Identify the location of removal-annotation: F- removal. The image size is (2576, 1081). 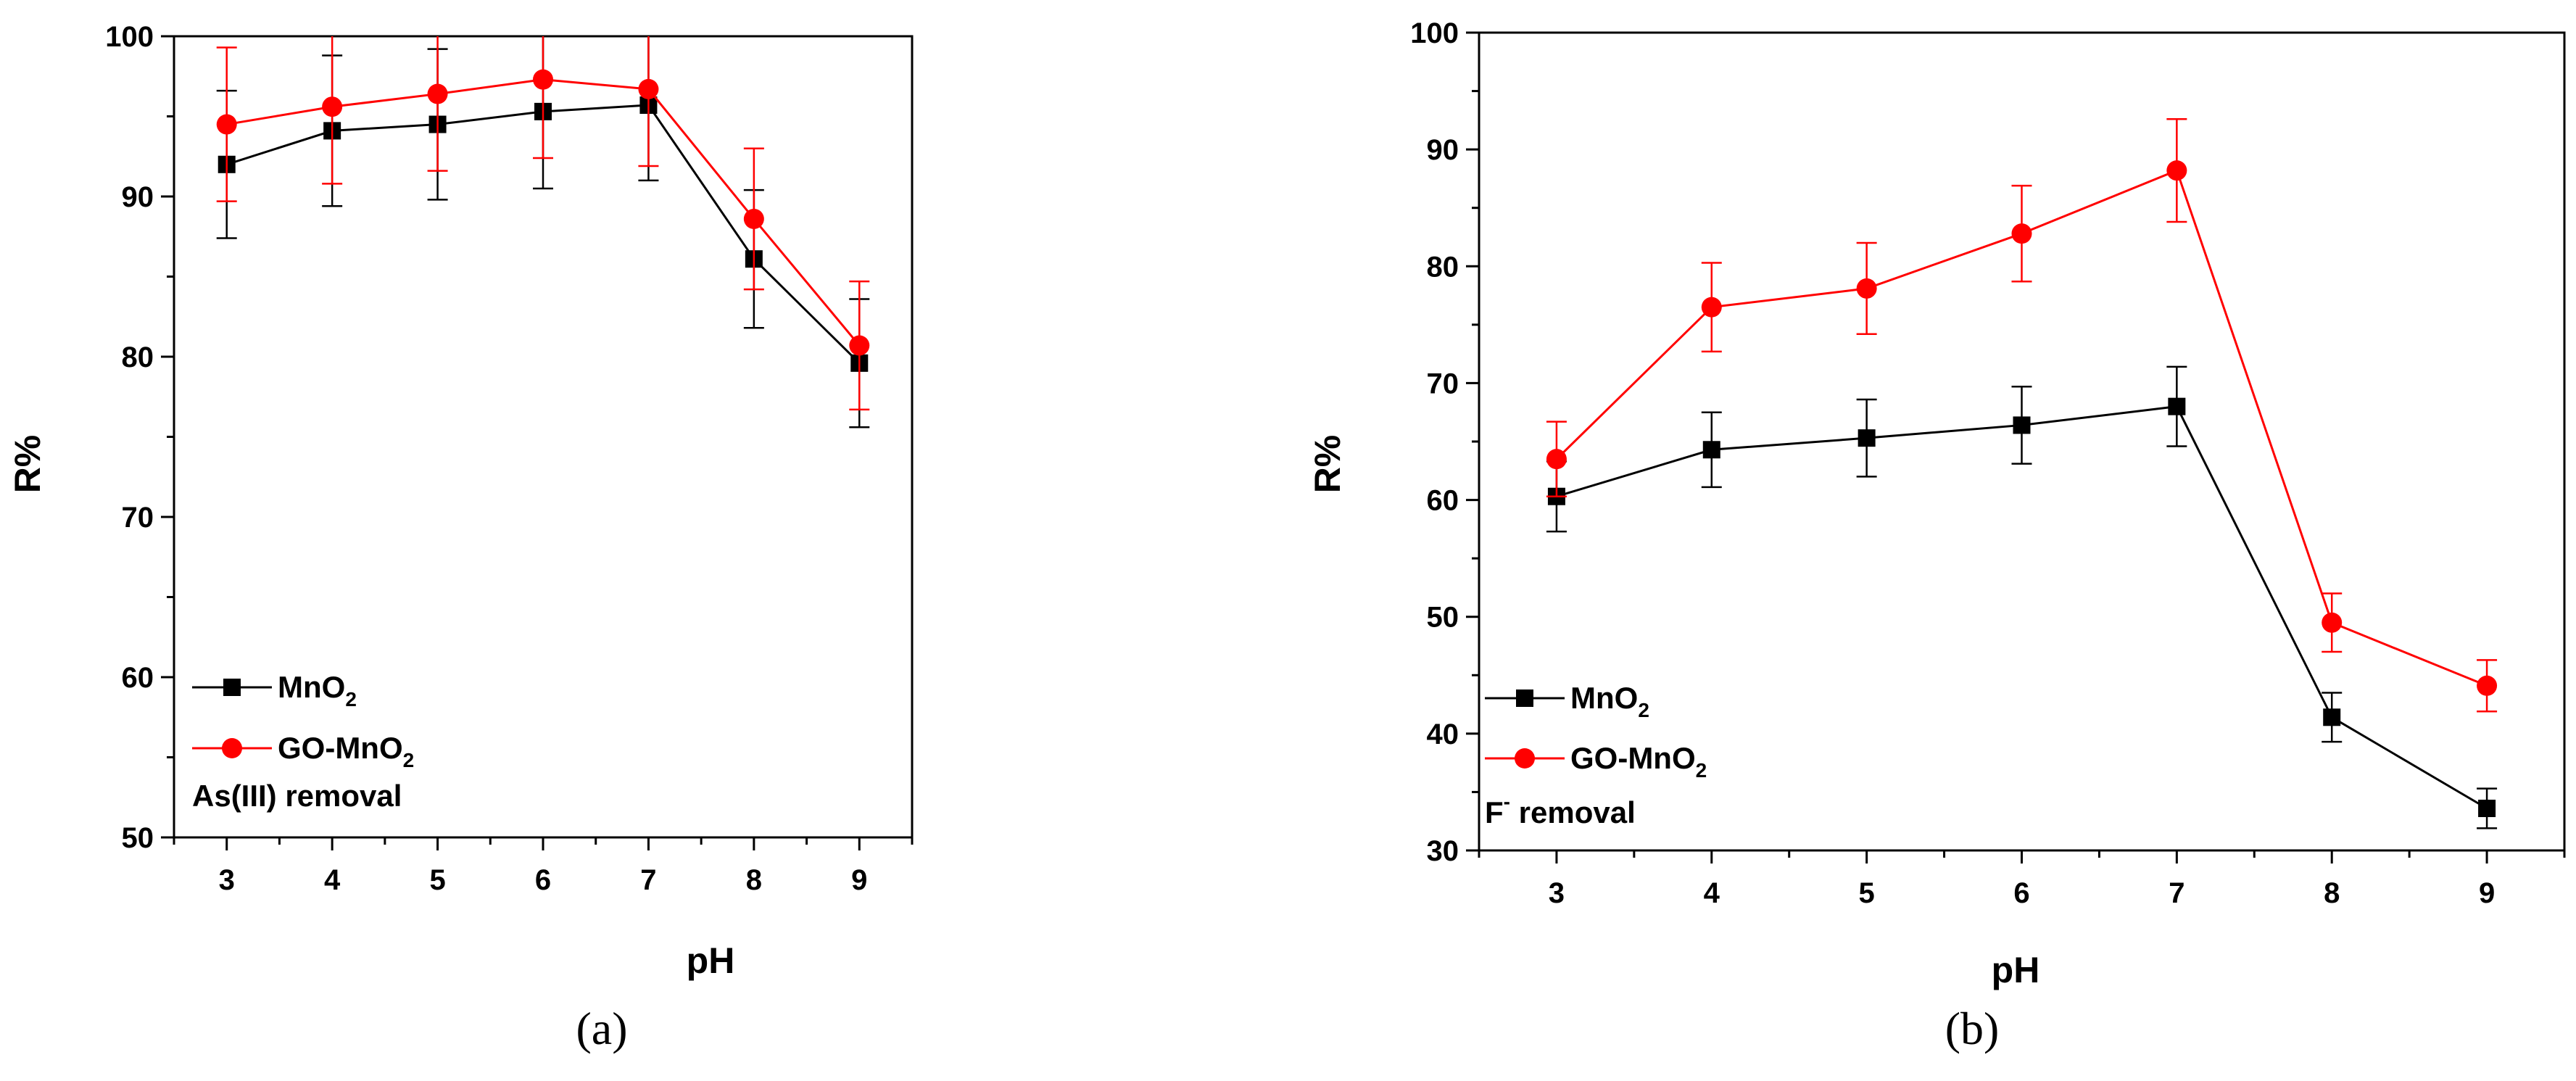
(1560, 810).